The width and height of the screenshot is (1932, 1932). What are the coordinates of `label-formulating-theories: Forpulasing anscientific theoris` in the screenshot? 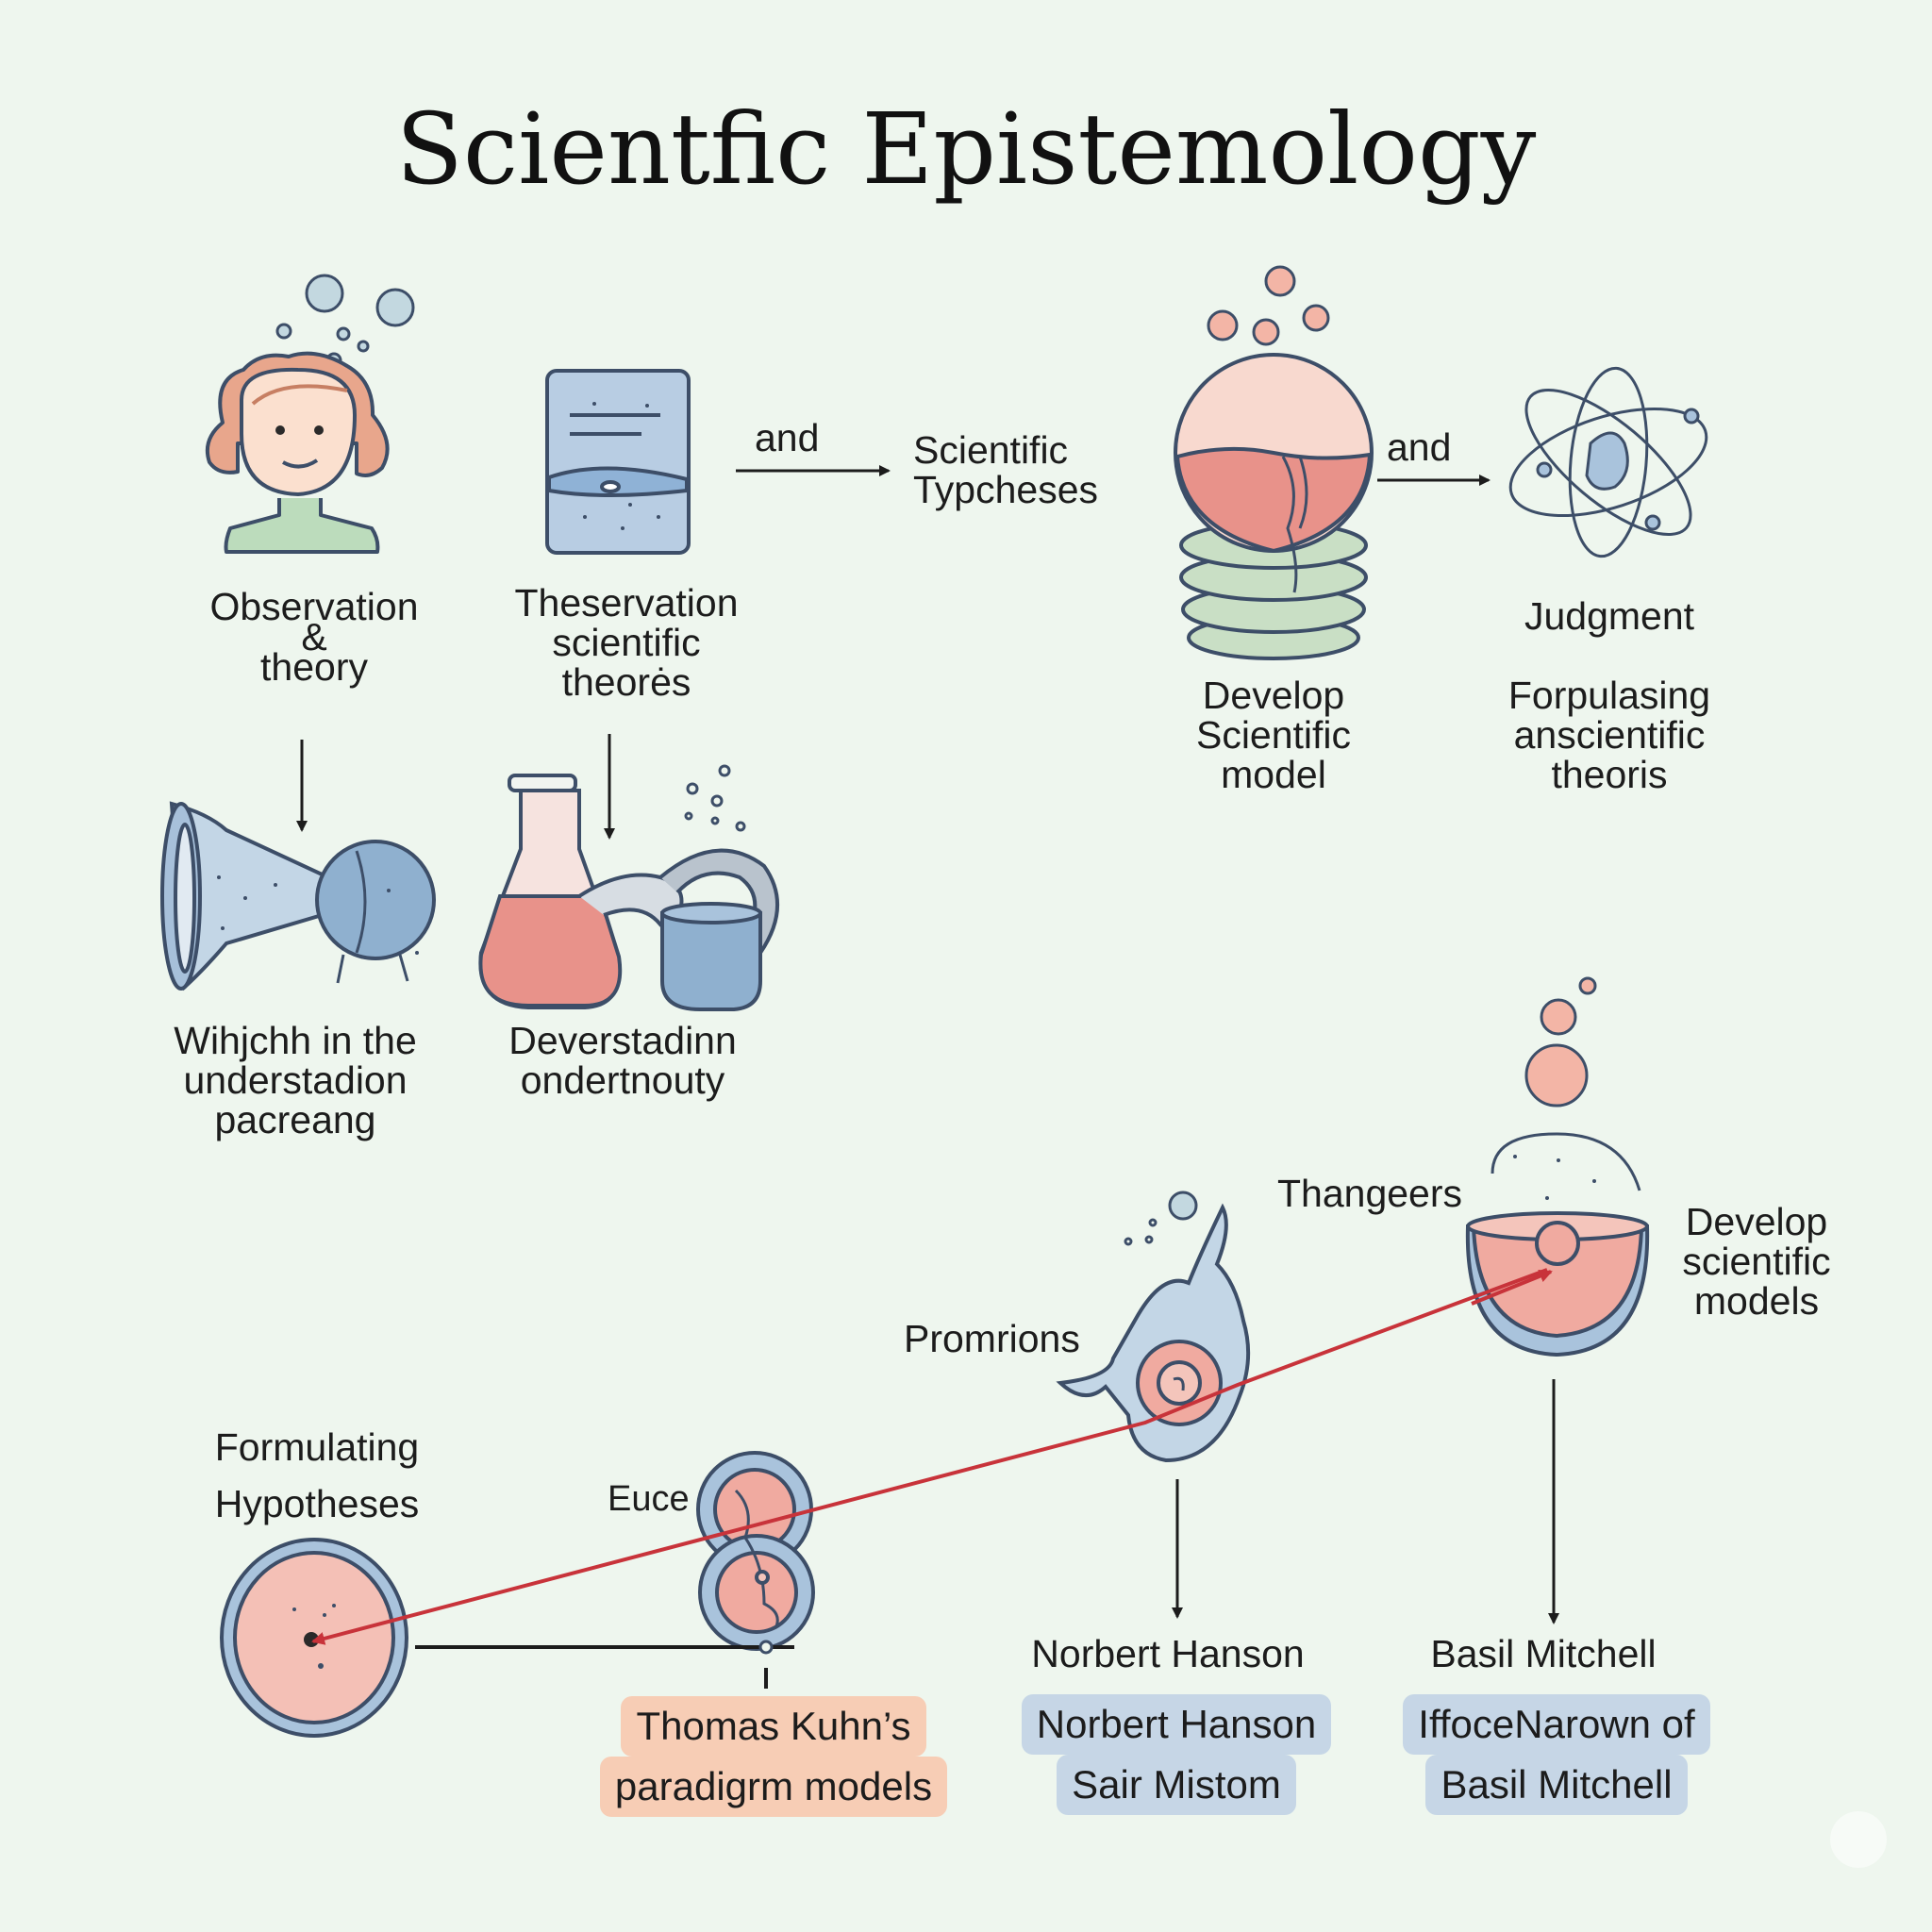 It's located at (1609, 735).